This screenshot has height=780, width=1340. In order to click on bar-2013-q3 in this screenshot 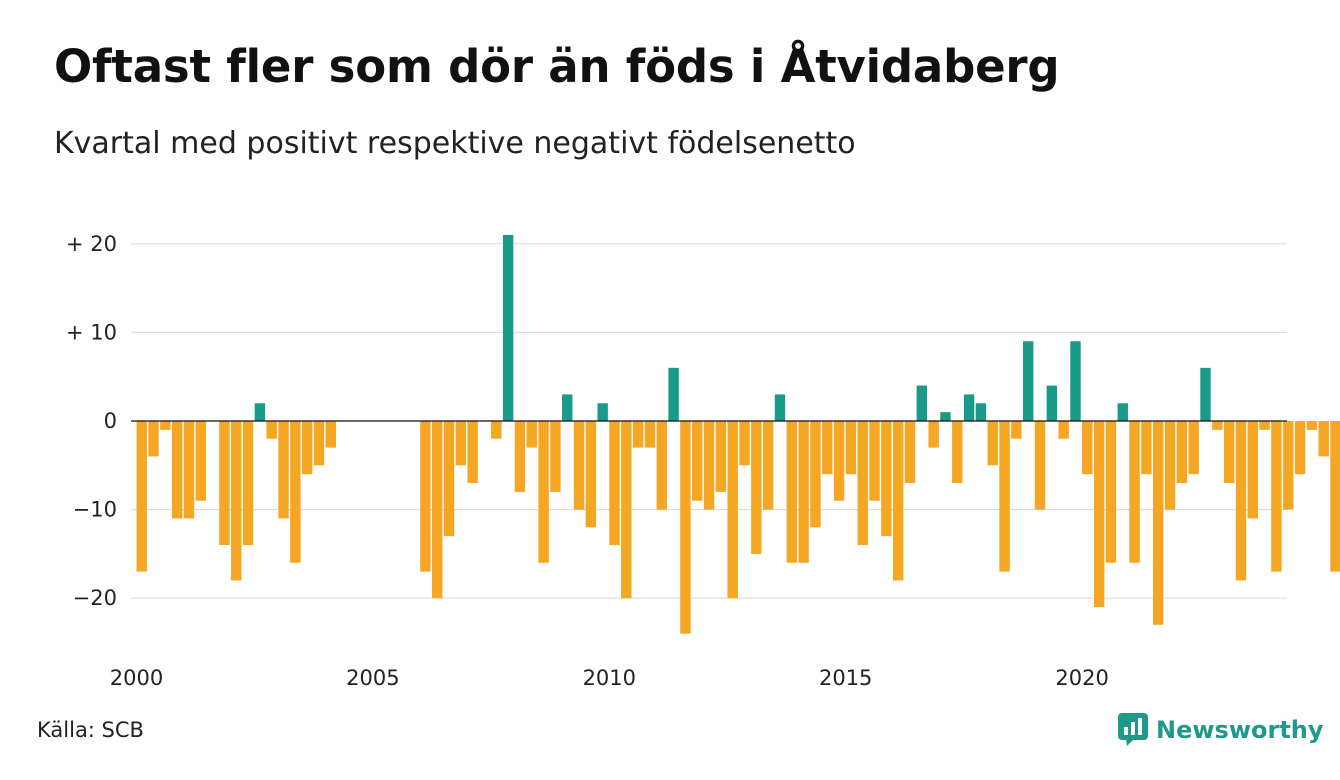, I will do `click(780, 407)`.